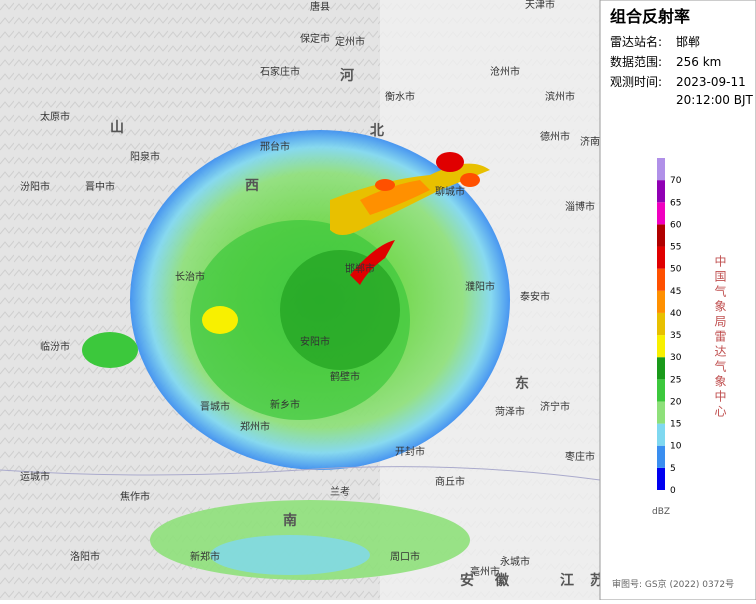 The height and width of the screenshot is (604, 756). I want to click on city-label: 亳州市, so click(485, 571).